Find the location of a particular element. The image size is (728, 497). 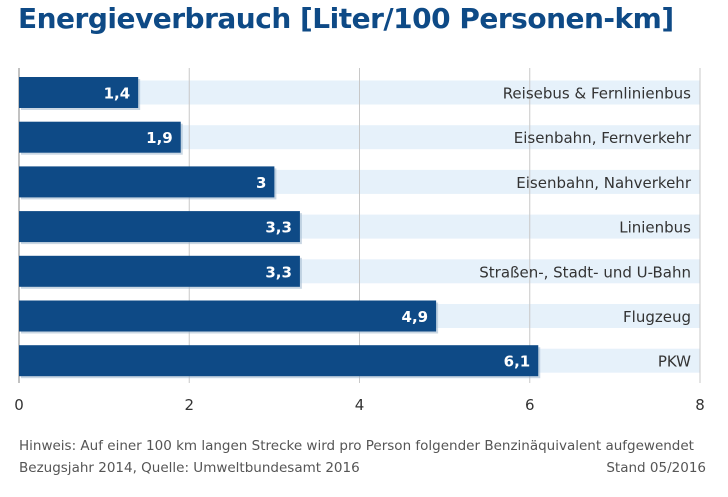

value-label: 4,9 is located at coordinates (415, 317).